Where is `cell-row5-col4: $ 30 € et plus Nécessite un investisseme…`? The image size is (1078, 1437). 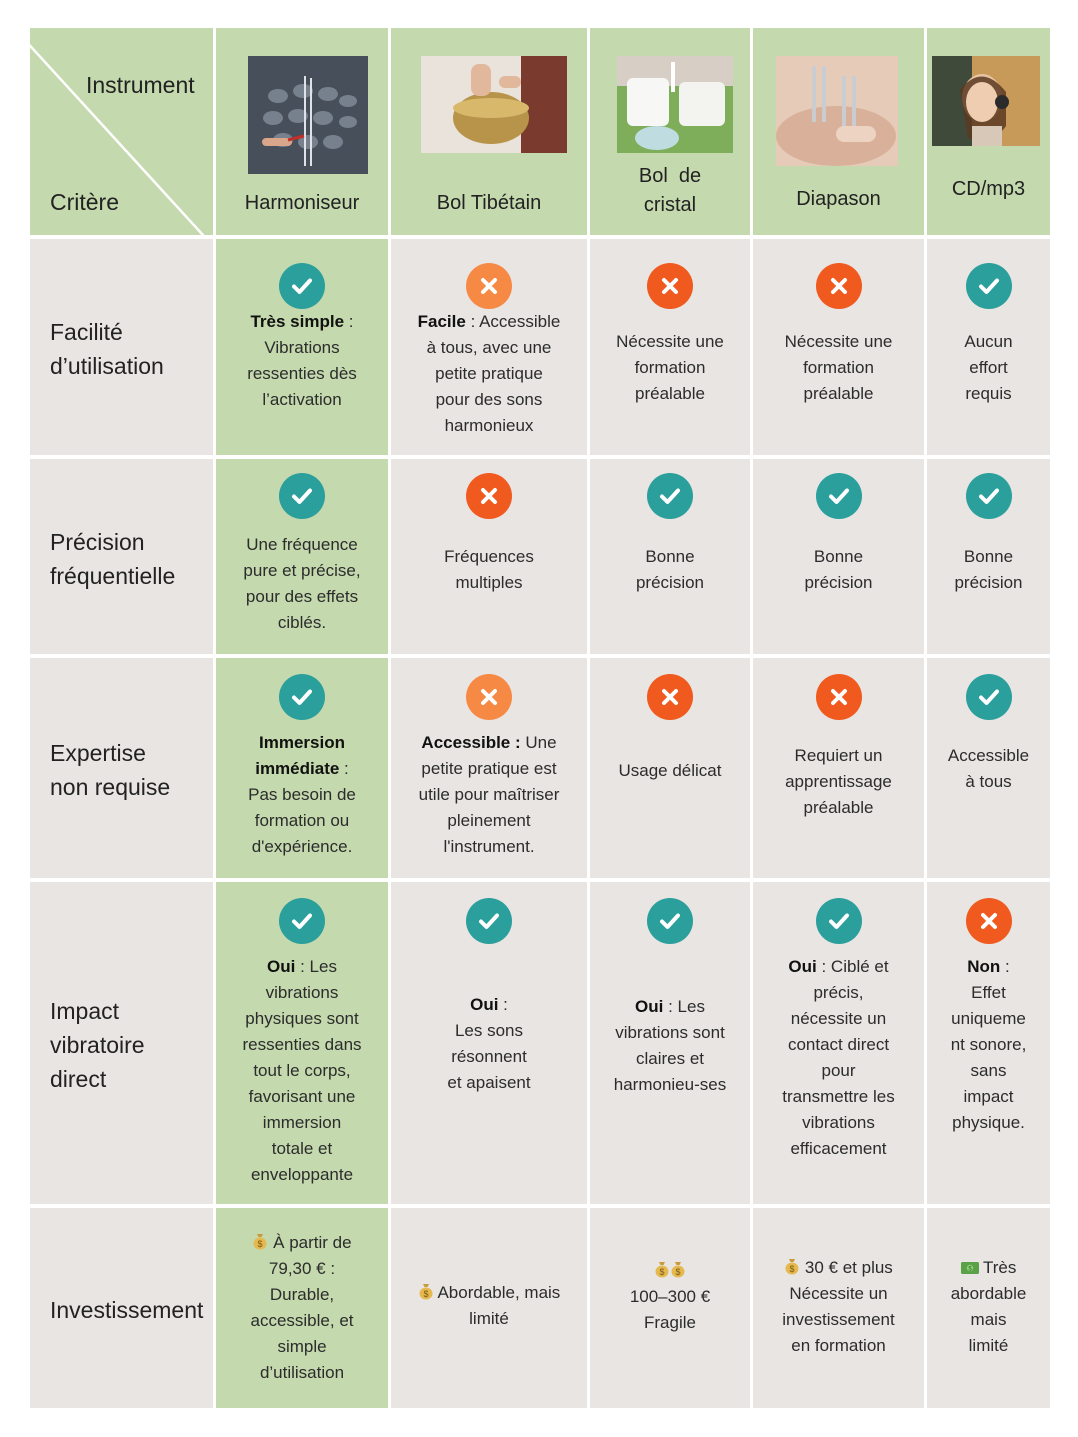
cell-row5-col4: $ 30 € et plus Nécessite un investisseme… is located at coordinates (838, 1308).